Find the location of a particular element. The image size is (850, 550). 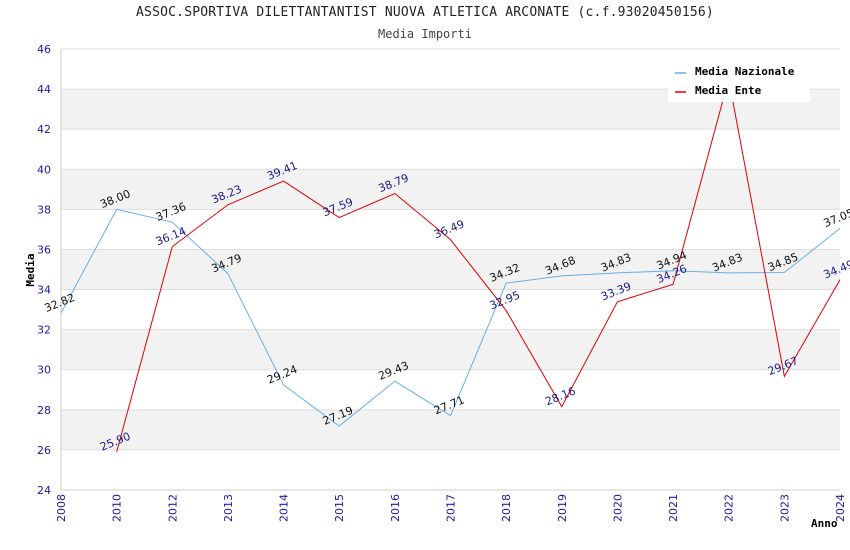

x-tick-label: 2022 is located at coordinates (729, 508).